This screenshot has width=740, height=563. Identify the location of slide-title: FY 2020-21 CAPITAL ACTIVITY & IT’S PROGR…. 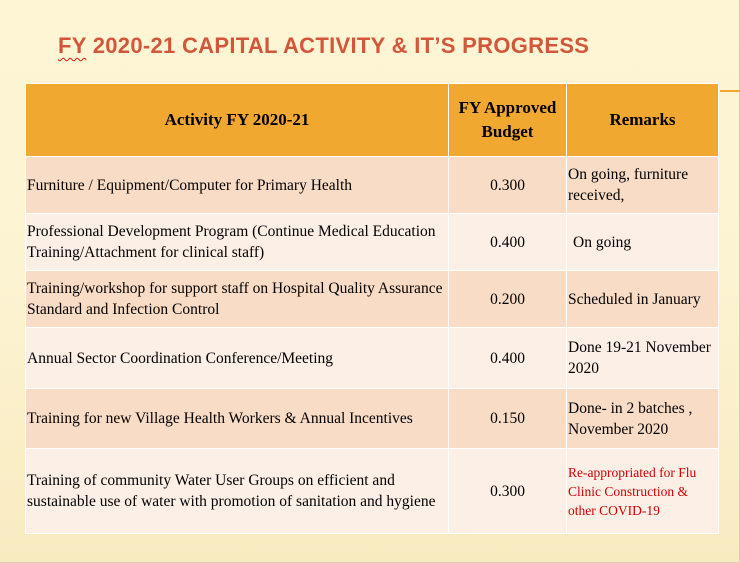
(323, 46).